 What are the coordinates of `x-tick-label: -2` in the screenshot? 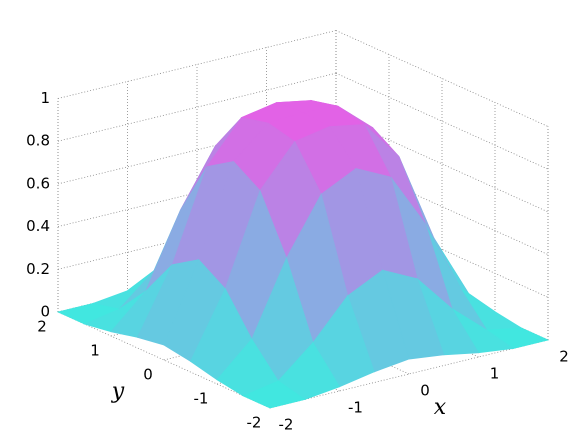 It's located at (286, 425).